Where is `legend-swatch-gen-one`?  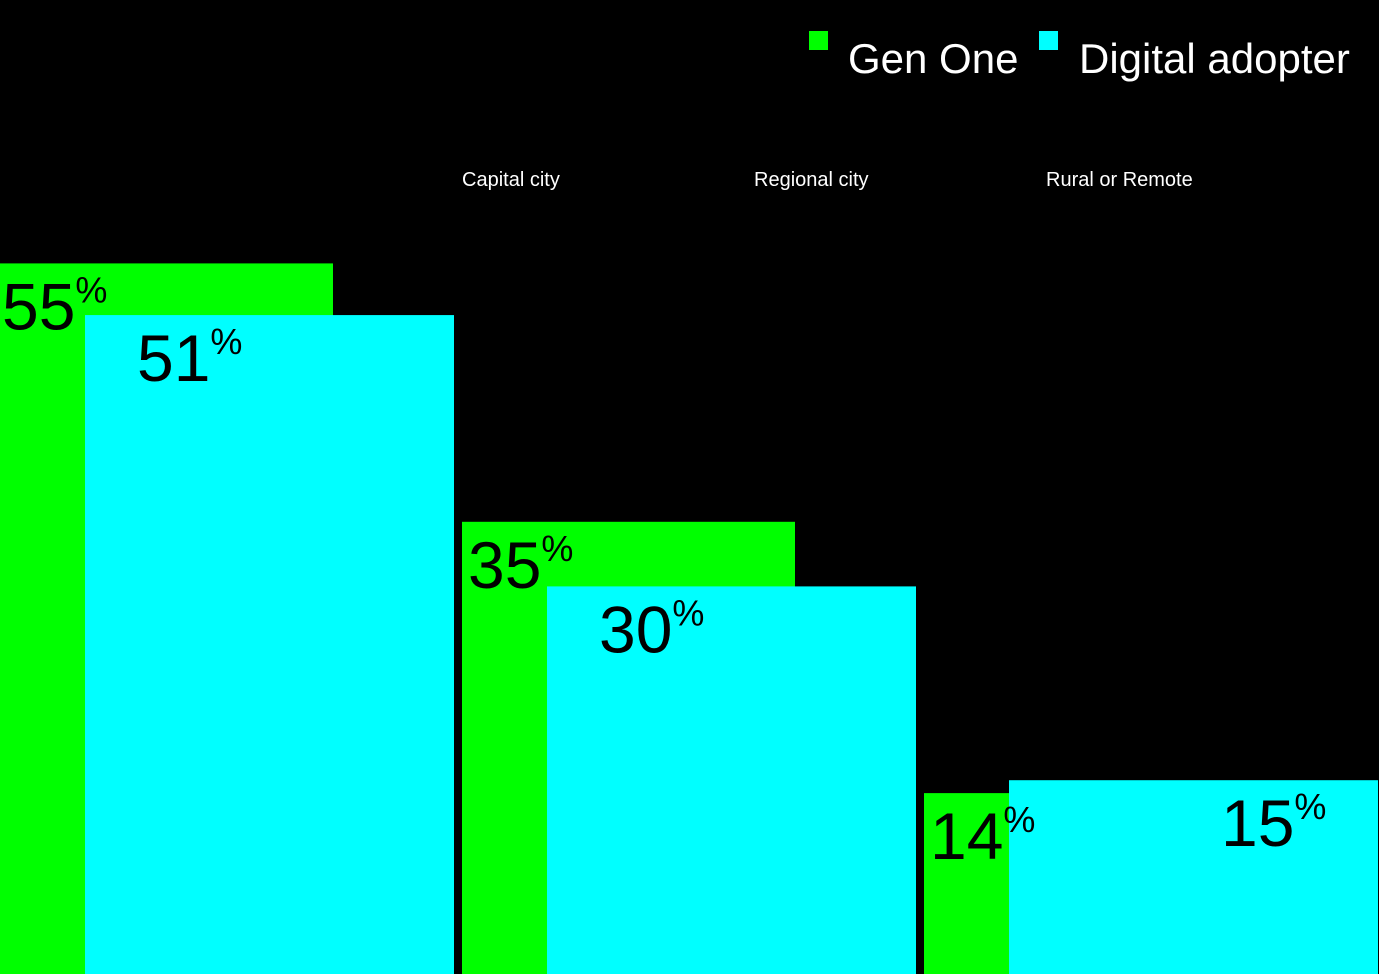 legend-swatch-gen-one is located at coordinates (818, 40).